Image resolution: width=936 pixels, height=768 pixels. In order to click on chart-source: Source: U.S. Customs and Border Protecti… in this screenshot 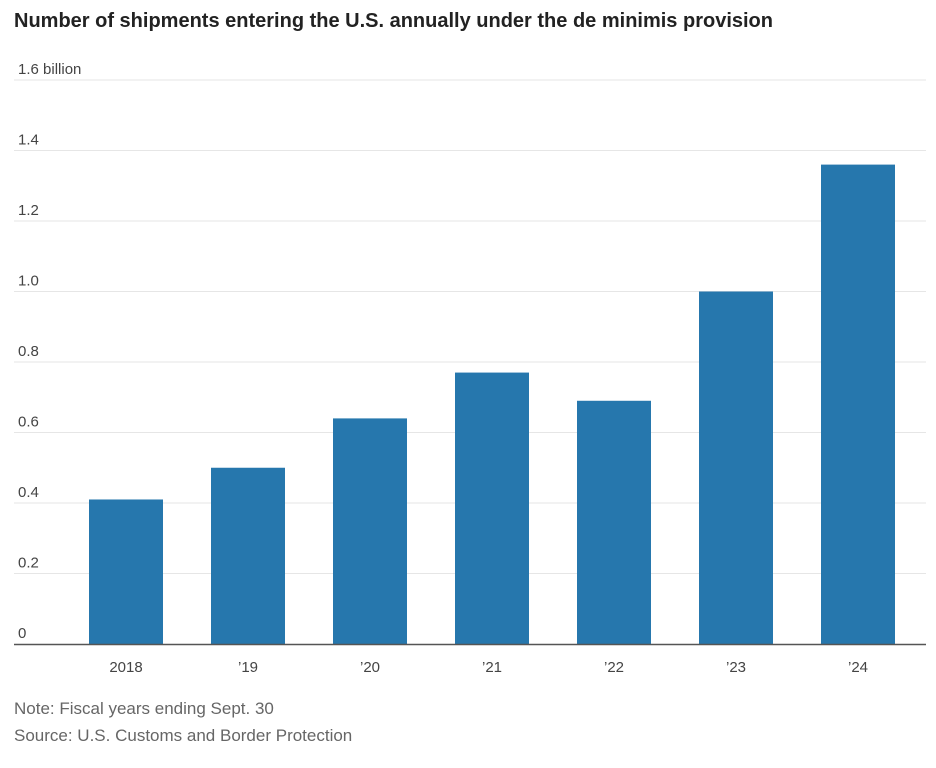, I will do `click(183, 735)`.